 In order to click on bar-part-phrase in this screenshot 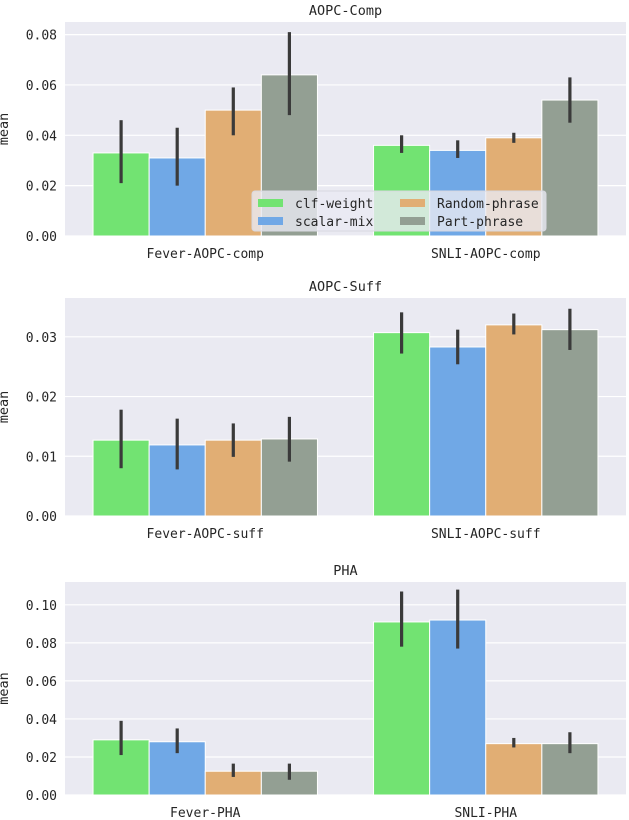, I will do `click(570, 423)`.